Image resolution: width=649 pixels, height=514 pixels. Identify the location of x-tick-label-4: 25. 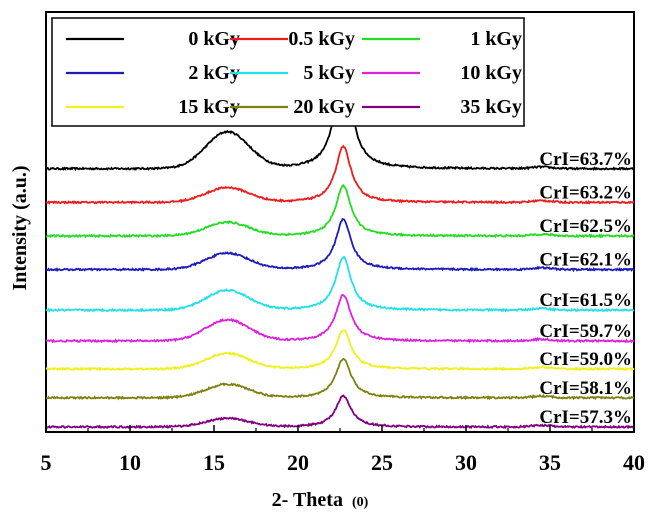
(382, 462).